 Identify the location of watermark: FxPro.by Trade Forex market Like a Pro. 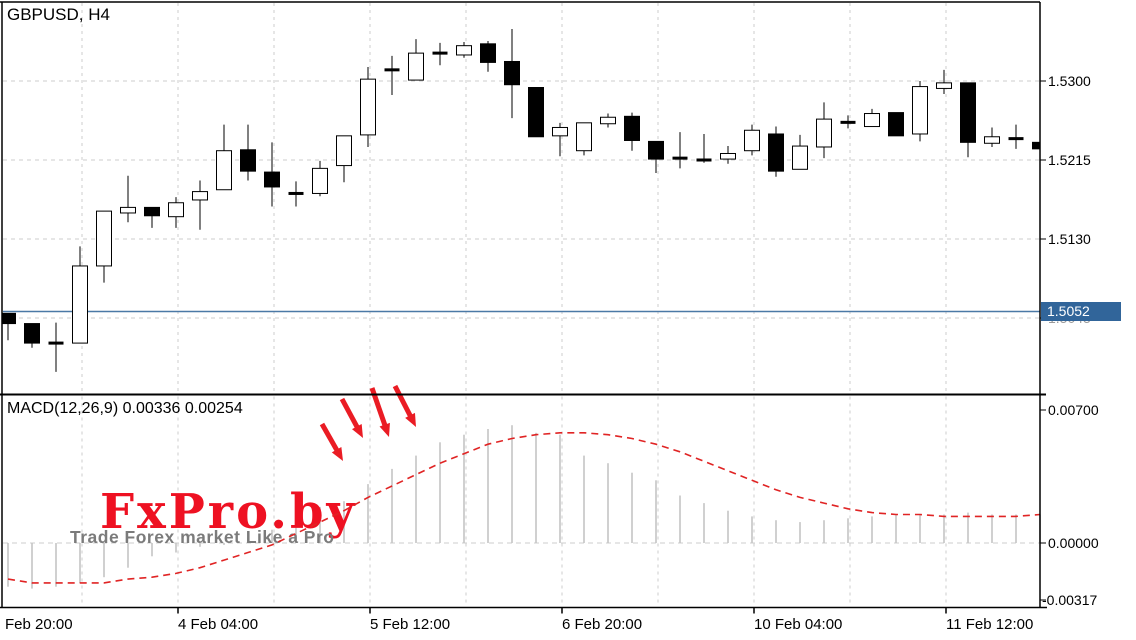
(213, 515).